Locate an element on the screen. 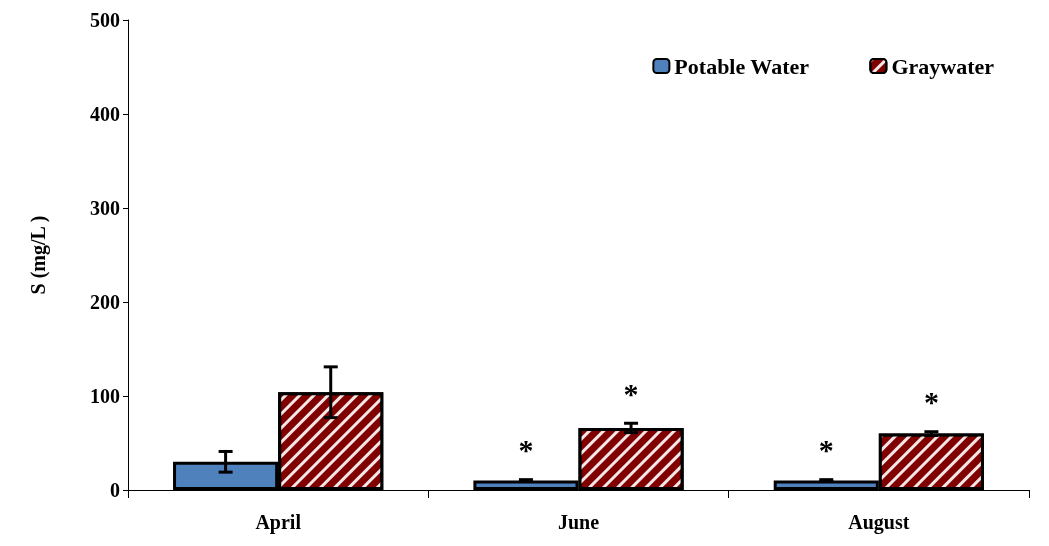 The height and width of the screenshot is (546, 1049). y-tick-label: 0 is located at coordinates (115, 490).